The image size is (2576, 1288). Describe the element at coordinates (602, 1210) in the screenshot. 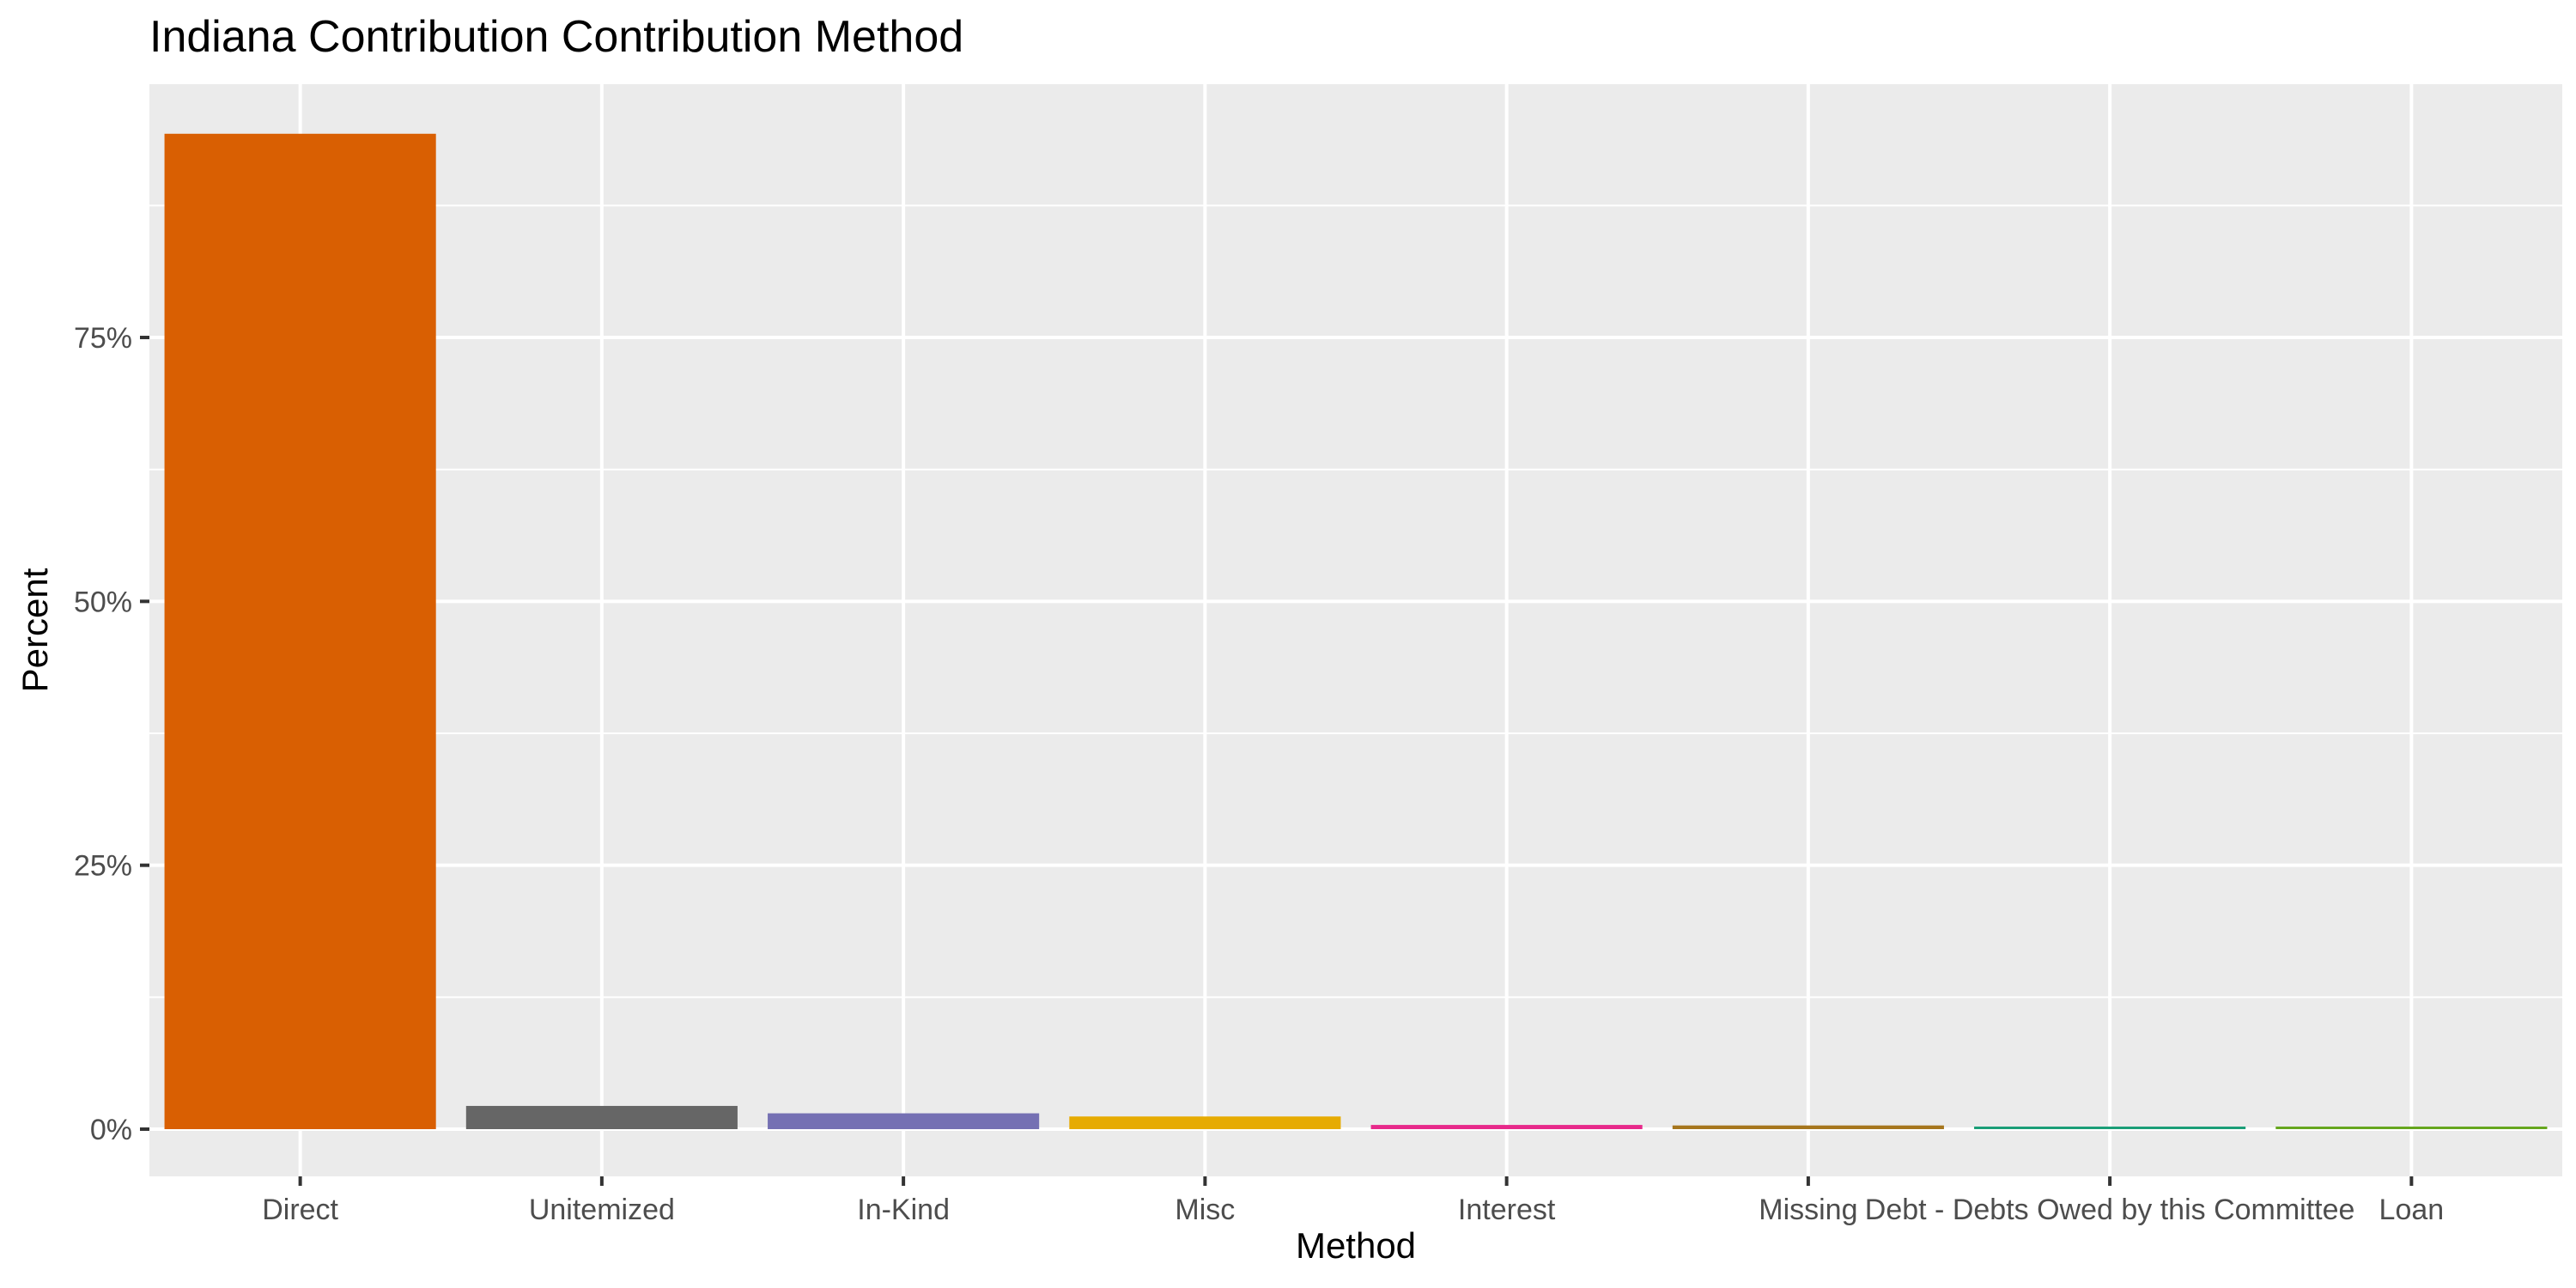

I see `x-tick-label: Unitemized` at that location.